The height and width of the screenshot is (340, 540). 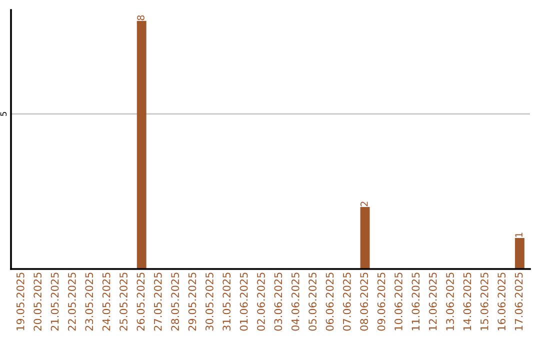 What do you see at coordinates (312, 301) in the screenshot?
I see `x-tick-label: 05.06.2025` at bounding box center [312, 301].